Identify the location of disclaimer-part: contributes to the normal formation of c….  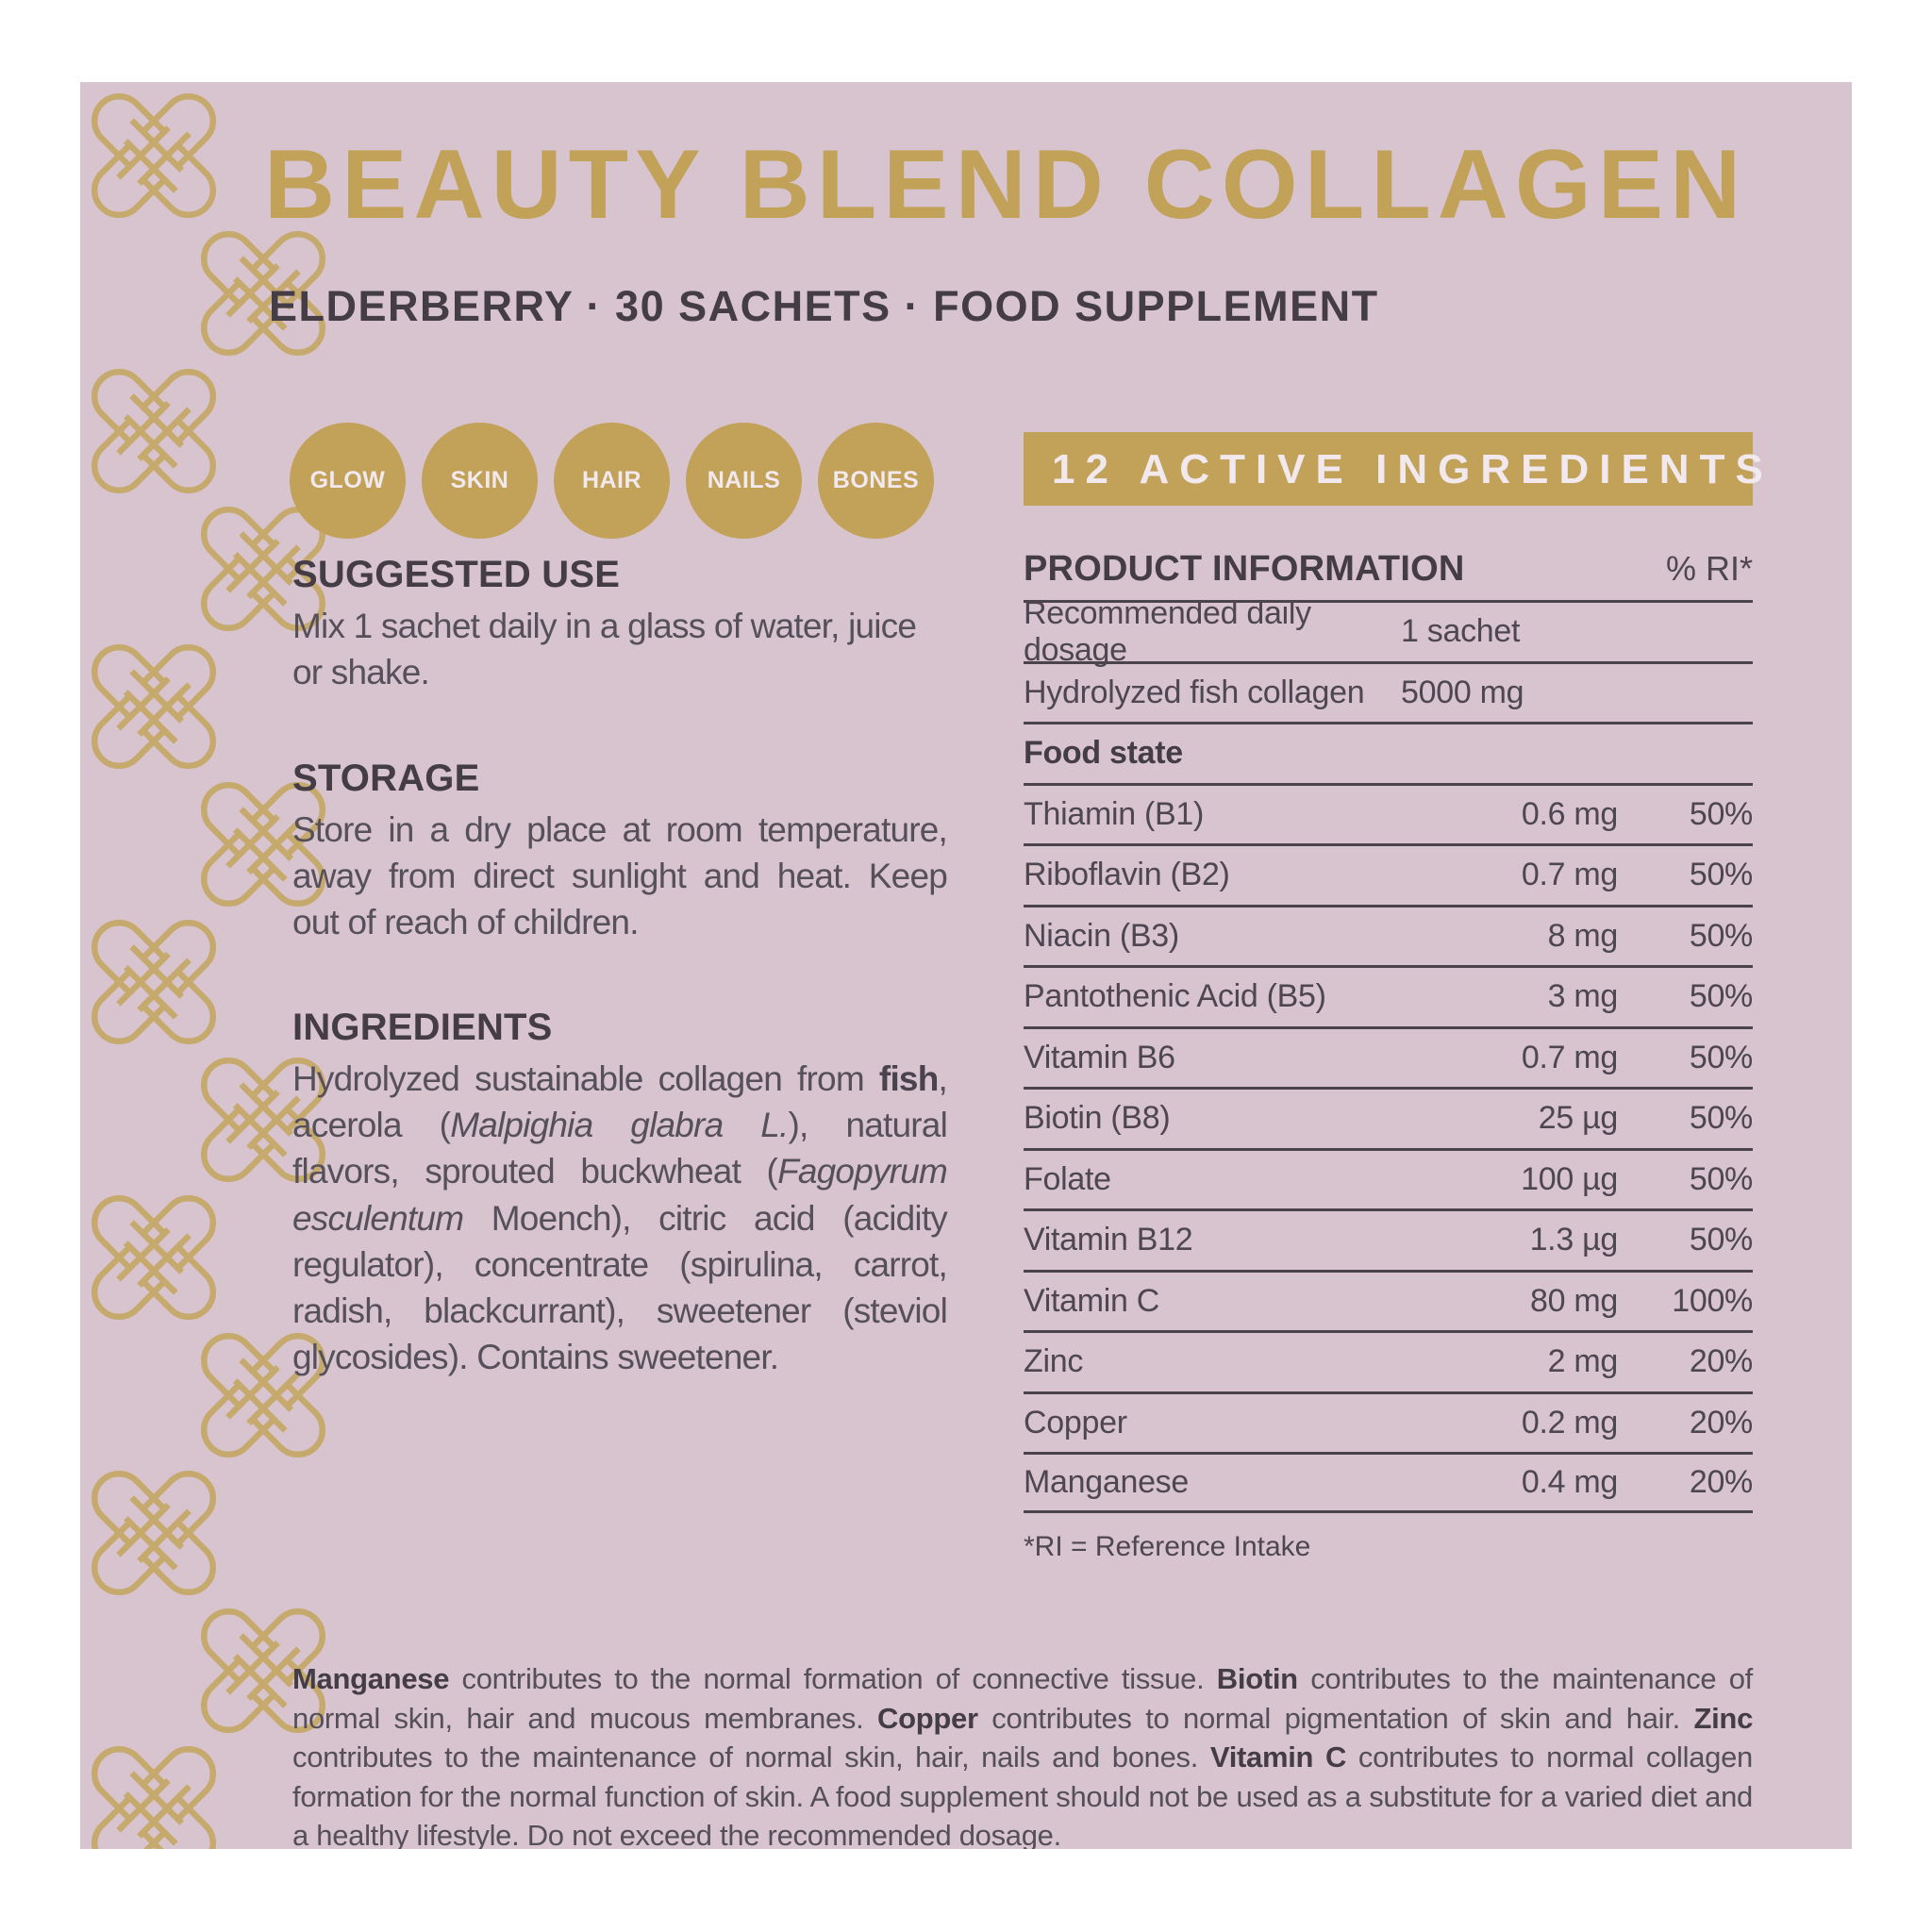
(833, 1679).